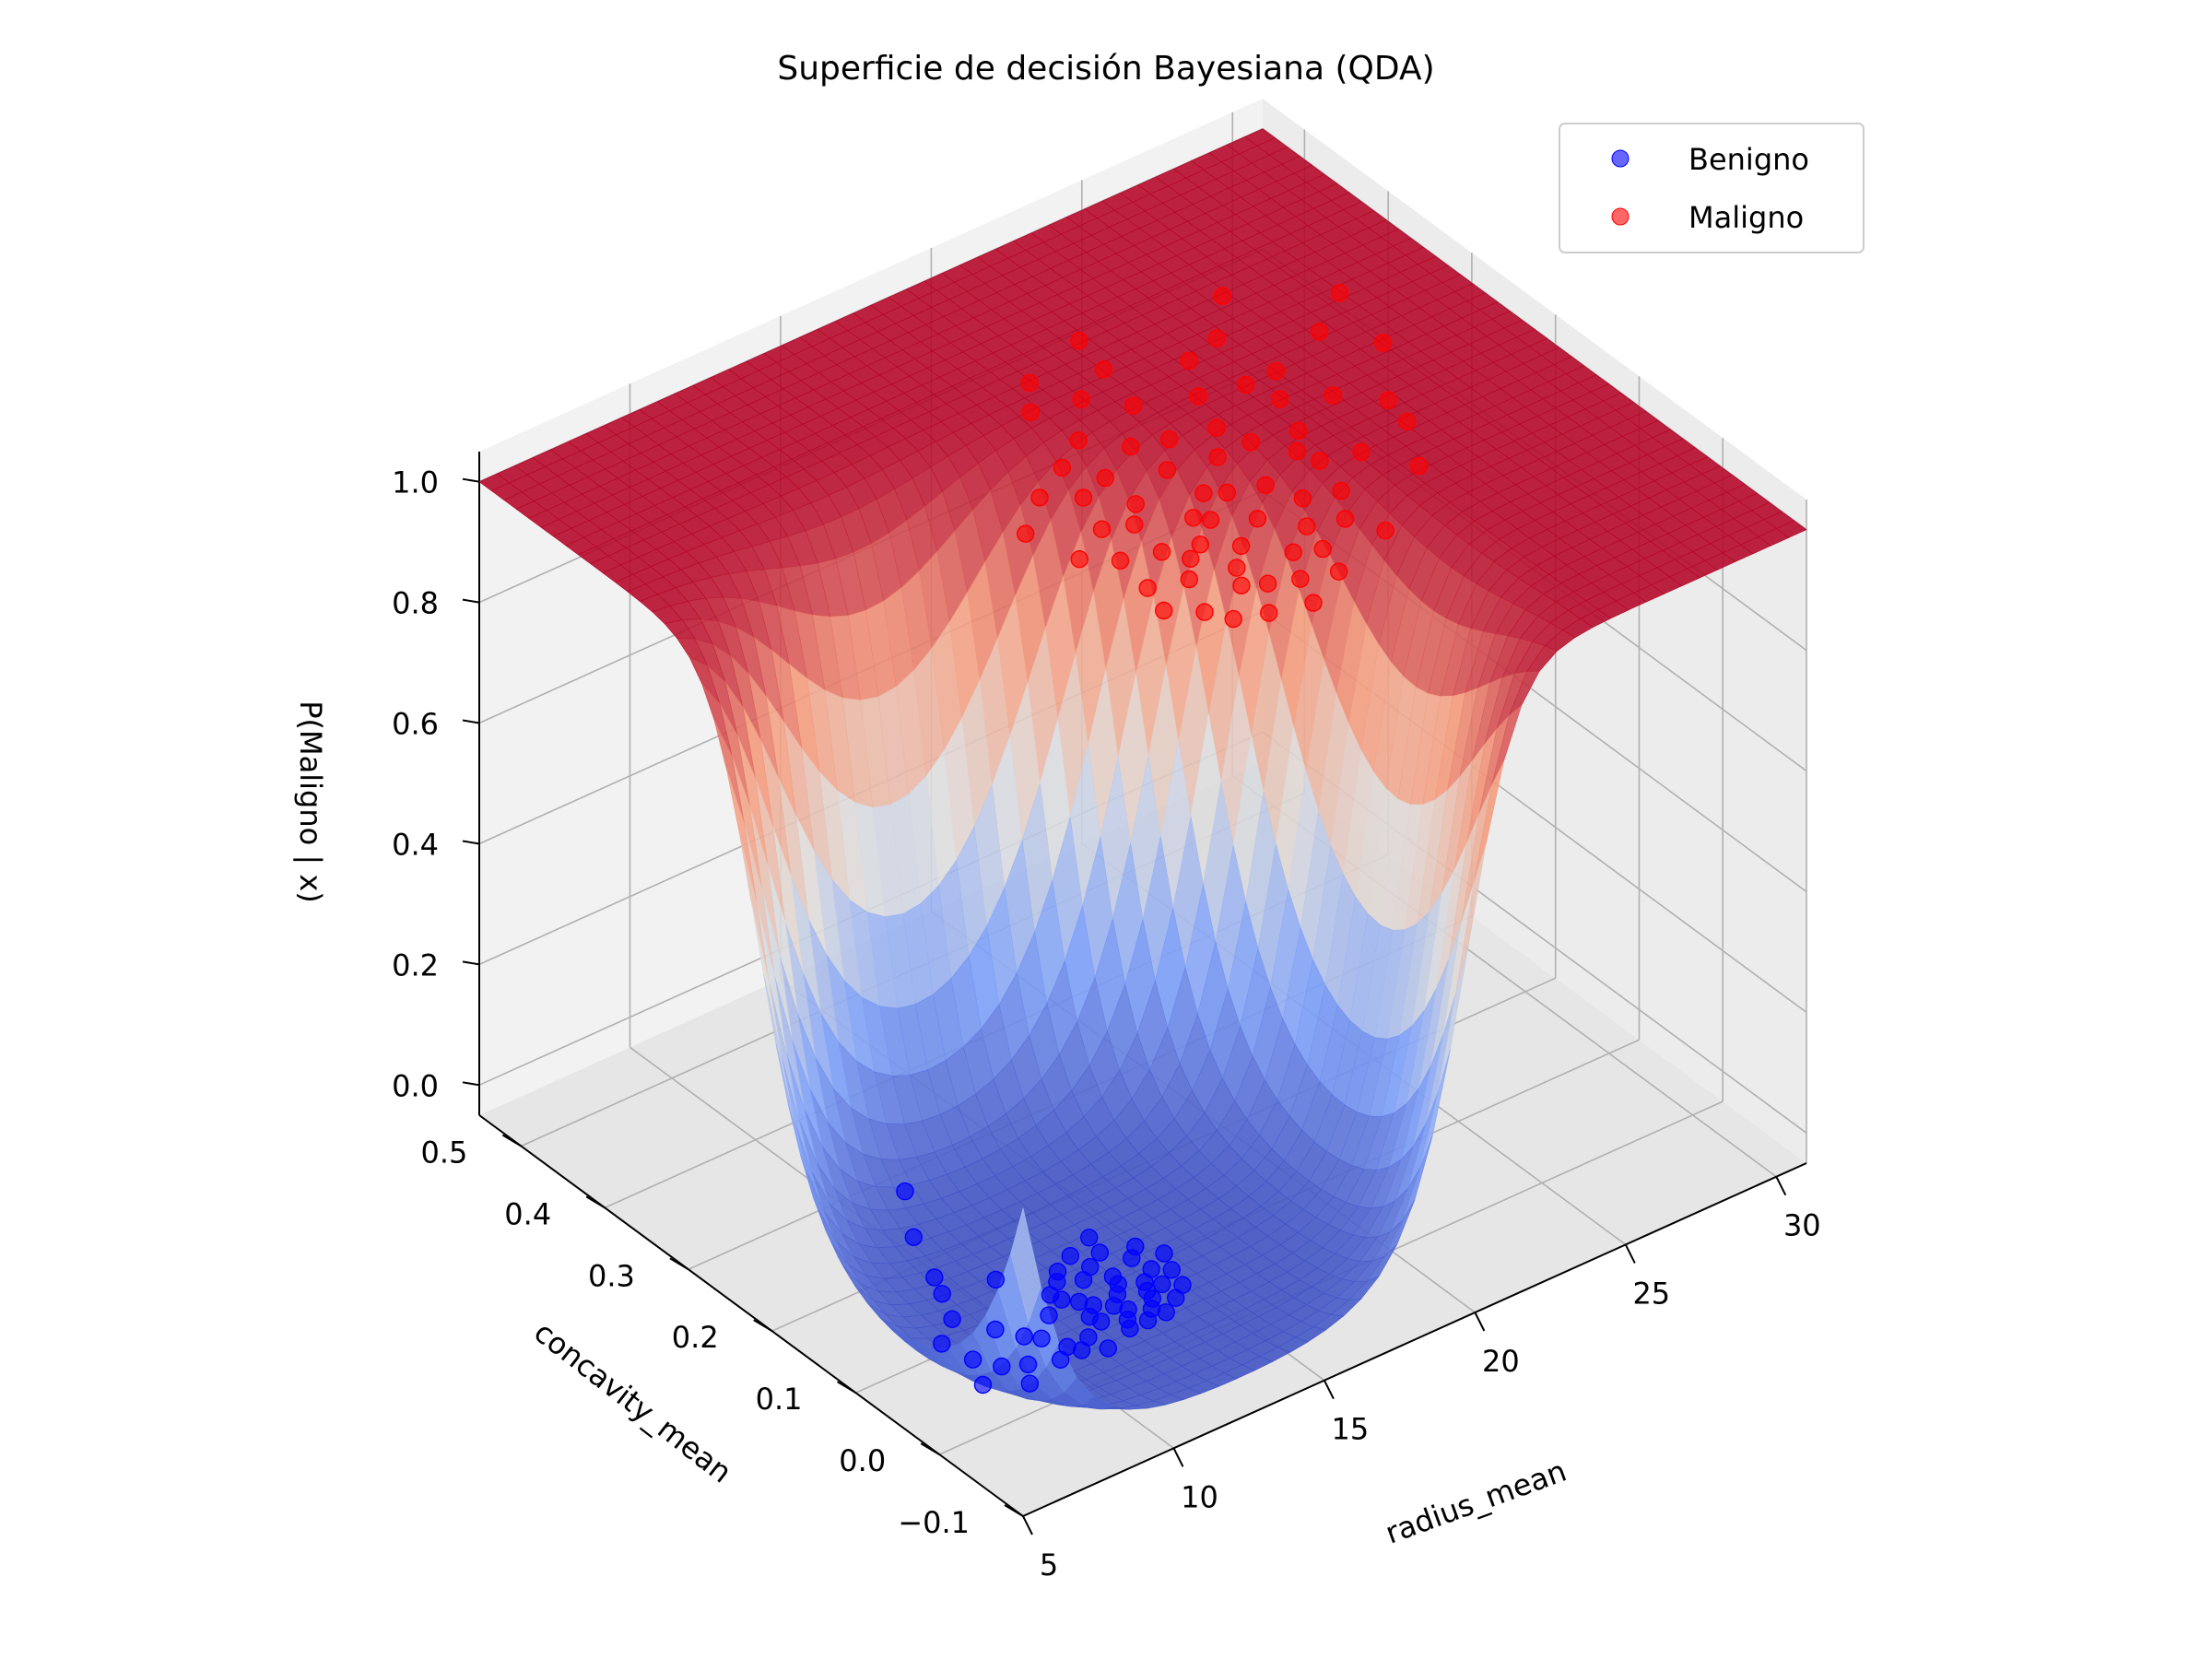 The width and height of the screenshot is (2212, 1659). Describe the element at coordinates (310, 801) in the screenshot. I see `z-axis-label: P(Maligno | x)` at that location.